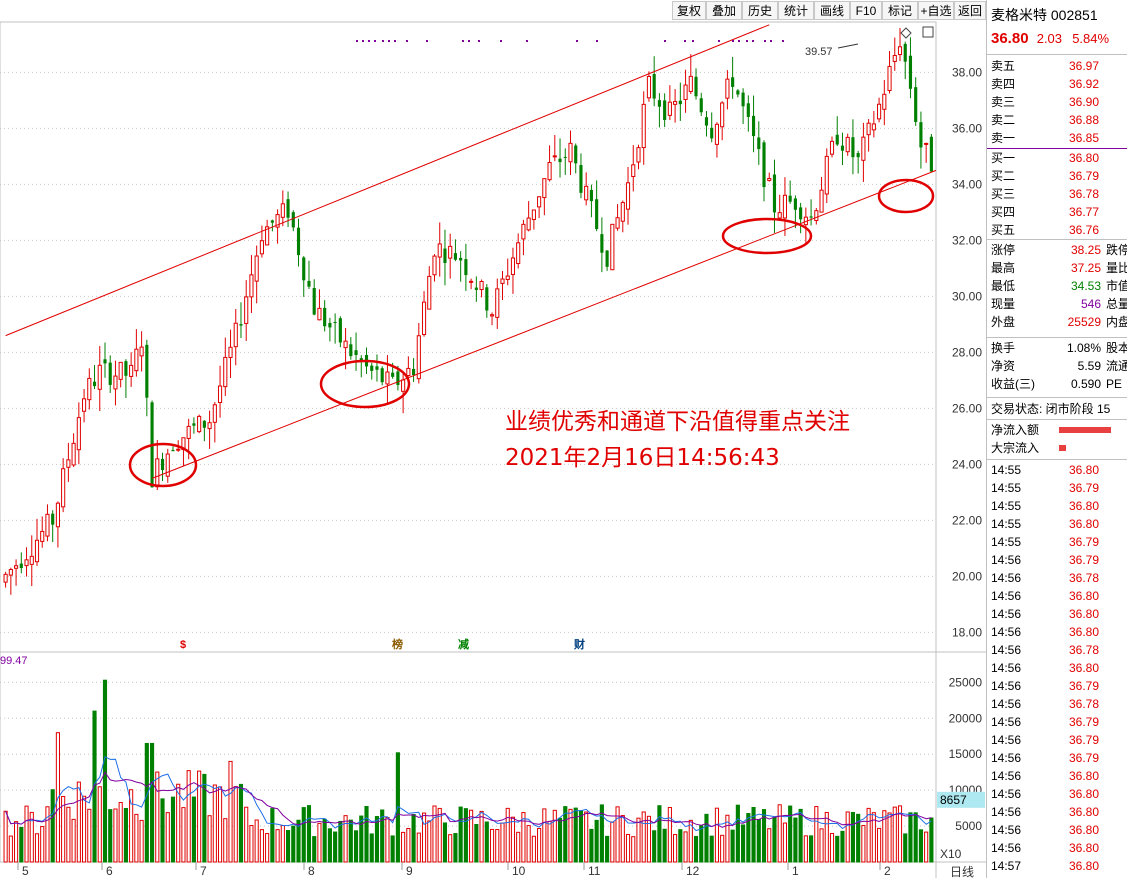 This screenshot has width=1127, height=878. Describe the element at coordinates (1059, 488) in the screenshot. I see `tick-row: 14:55 36.79` at that location.